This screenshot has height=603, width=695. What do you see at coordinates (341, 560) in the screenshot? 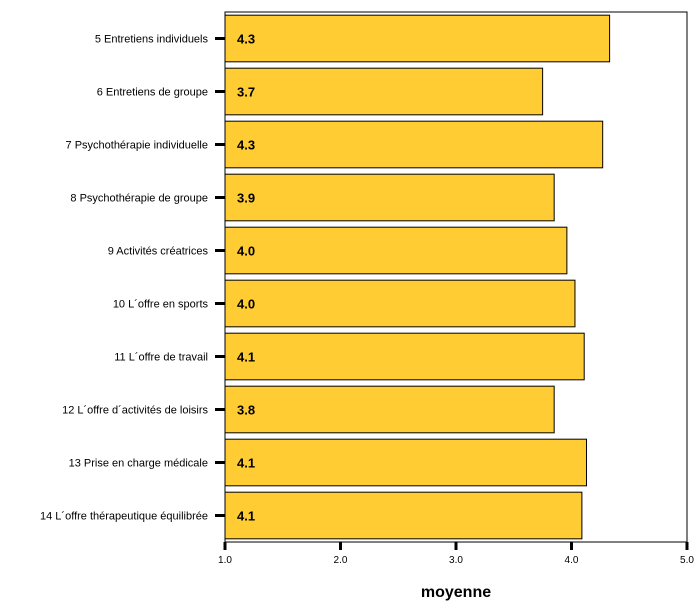
I see `x-tick-label: 2.0` at bounding box center [341, 560].